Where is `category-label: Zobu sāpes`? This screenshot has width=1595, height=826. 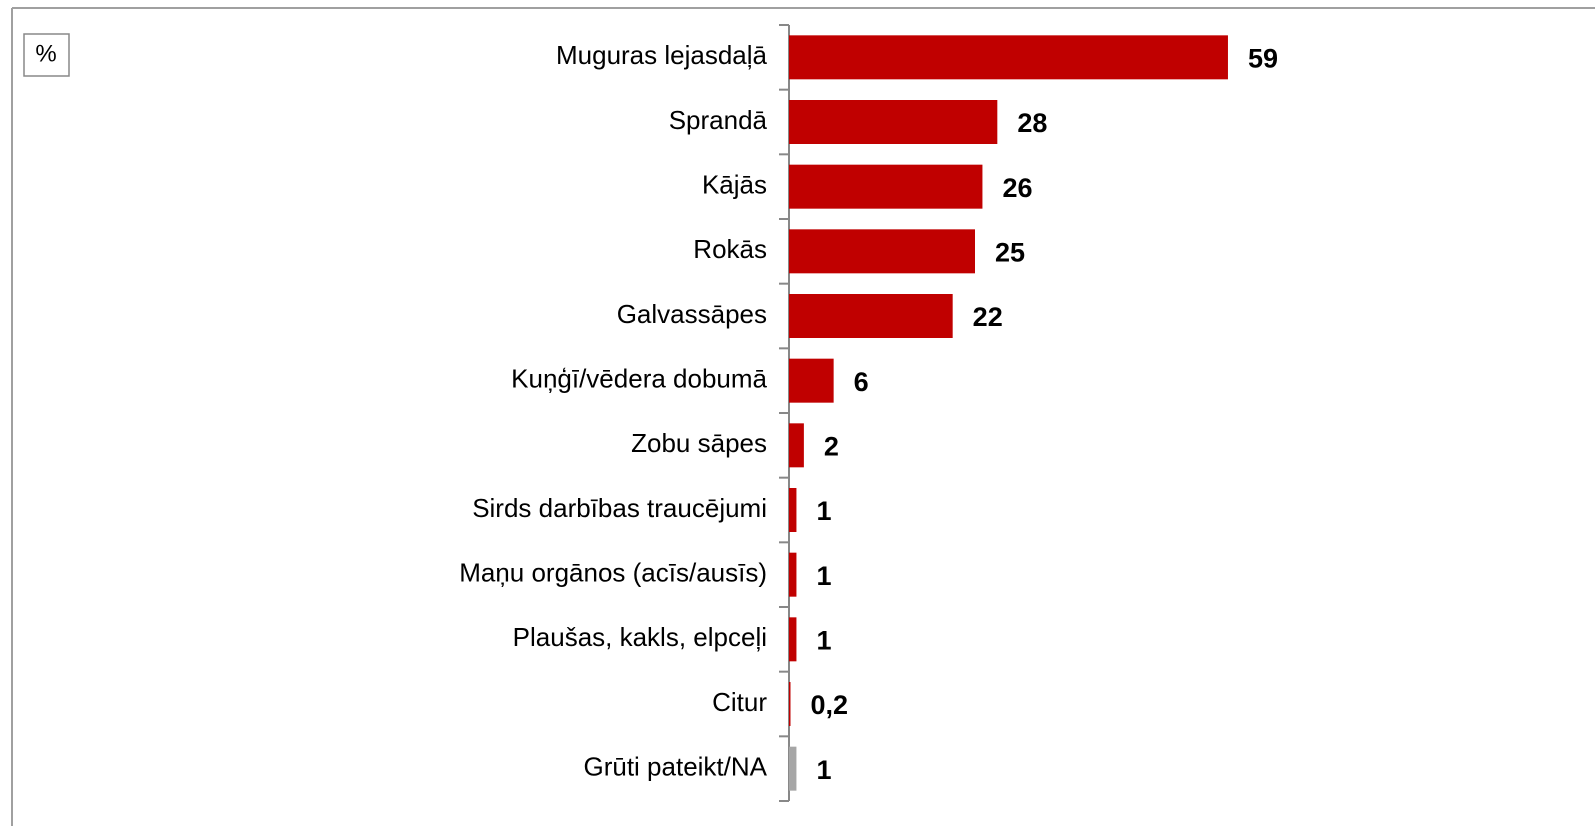 category-label: Zobu sāpes is located at coordinates (699, 443).